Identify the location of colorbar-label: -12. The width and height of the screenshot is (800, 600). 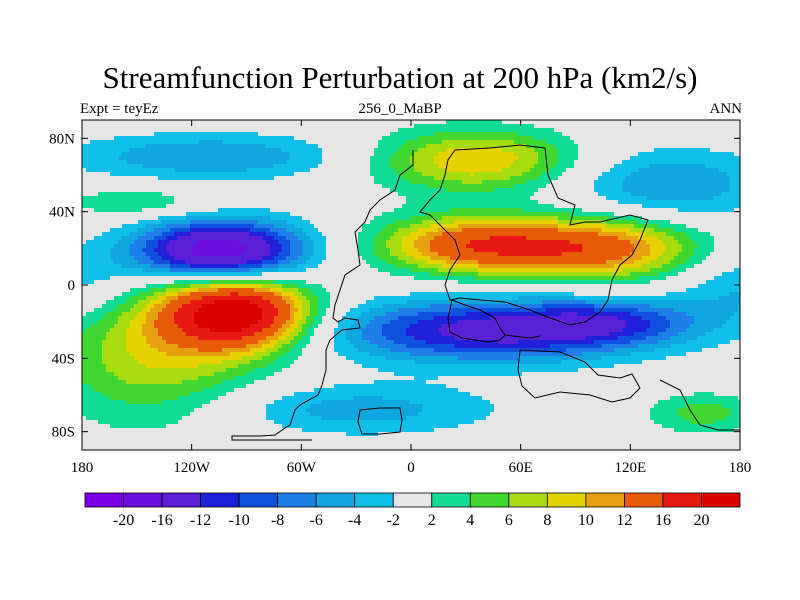
(200, 520).